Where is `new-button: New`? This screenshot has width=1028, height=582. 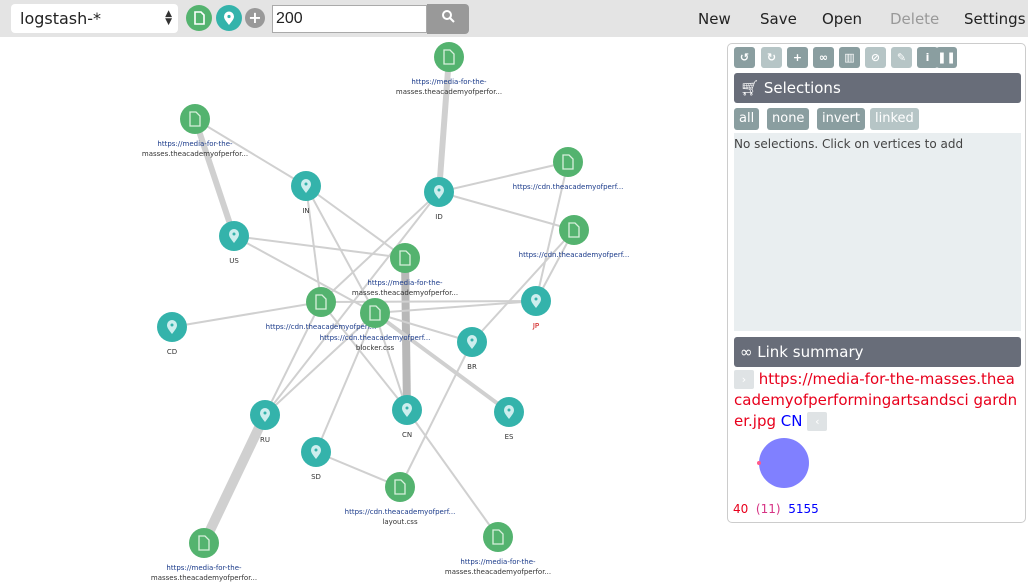
new-button: New is located at coordinates (714, 19).